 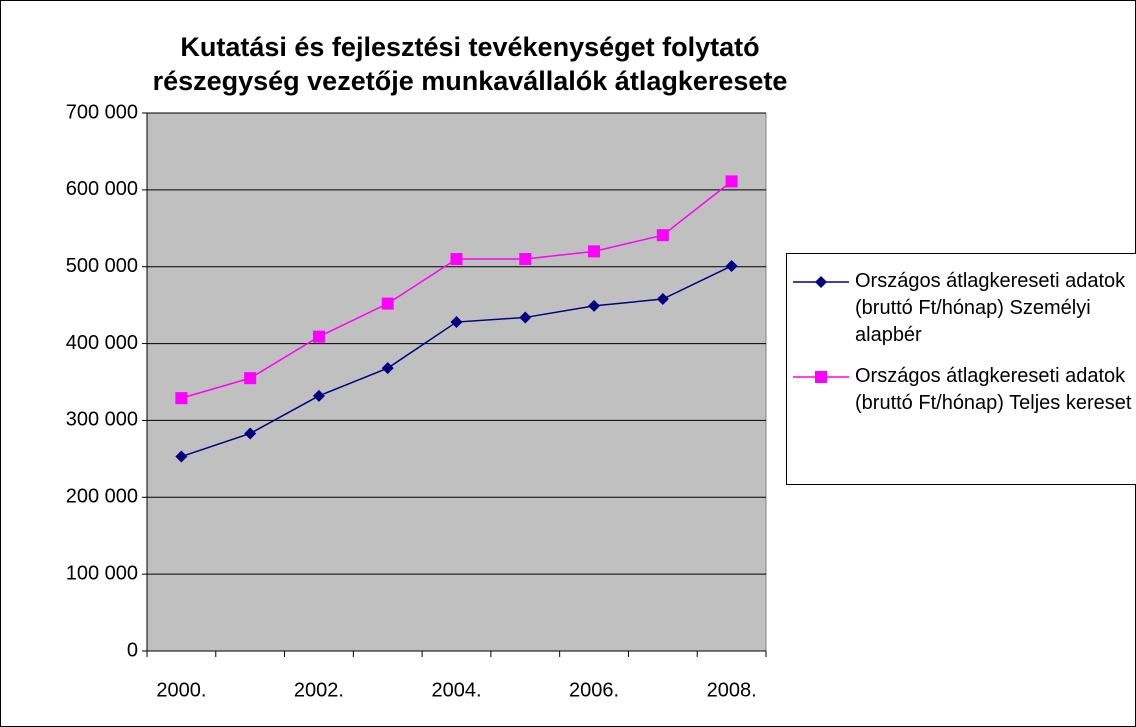 What do you see at coordinates (102, 112) in the screenshot?
I see `y-tick-label: 700 000` at bounding box center [102, 112].